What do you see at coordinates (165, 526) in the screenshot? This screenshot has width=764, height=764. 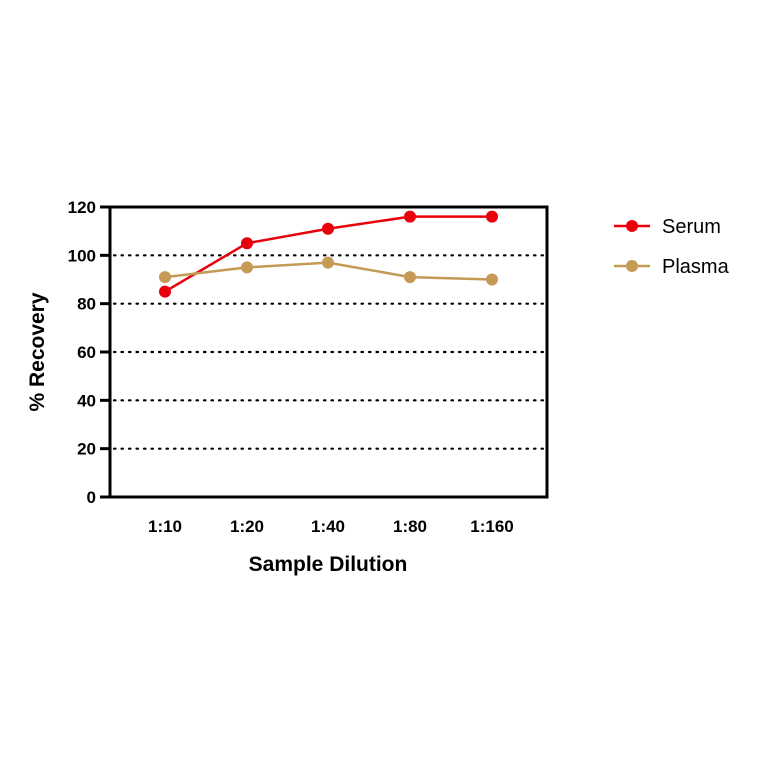 I see `x-tick-label: 1:10` at bounding box center [165, 526].